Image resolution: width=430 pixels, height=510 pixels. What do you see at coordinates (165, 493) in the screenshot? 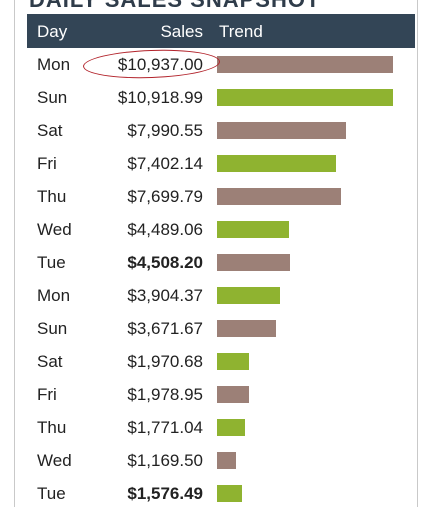
I see `sales-value: $1,576.49` at bounding box center [165, 493].